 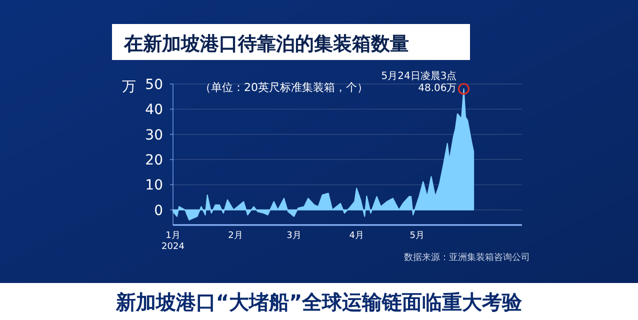 I want to click on y-tick-label: 40, so click(x=154, y=110).